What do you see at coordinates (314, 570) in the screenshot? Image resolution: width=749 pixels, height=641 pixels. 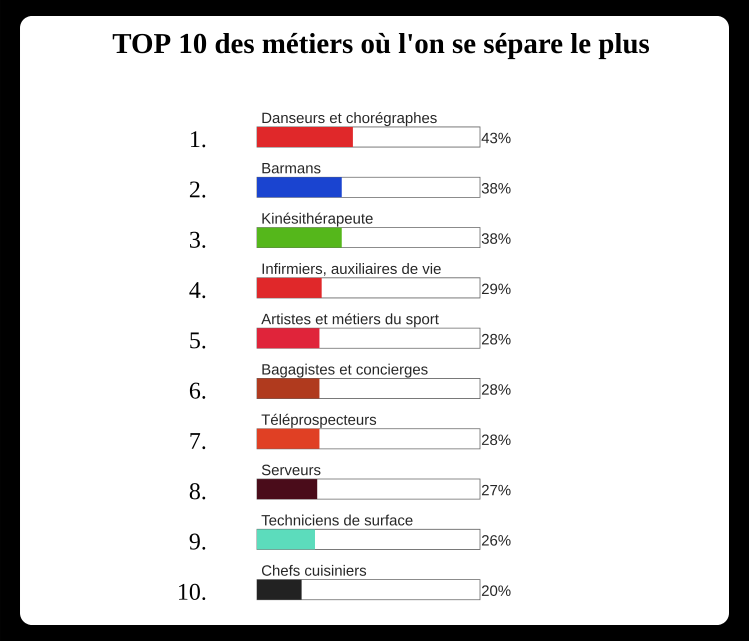 I see `y-tick-label: Chefs cuisiniers` at bounding box center [314, 570].